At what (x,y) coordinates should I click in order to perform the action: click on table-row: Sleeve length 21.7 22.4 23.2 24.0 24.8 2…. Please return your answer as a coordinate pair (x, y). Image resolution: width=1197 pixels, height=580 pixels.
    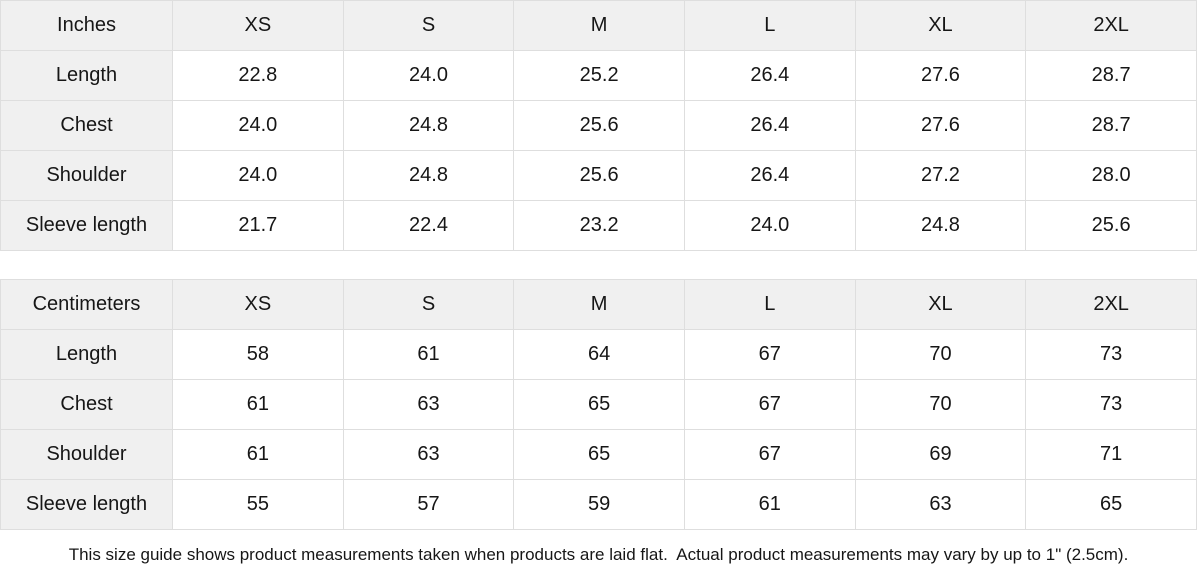
    Looking at the image, I should click on (598, 225).